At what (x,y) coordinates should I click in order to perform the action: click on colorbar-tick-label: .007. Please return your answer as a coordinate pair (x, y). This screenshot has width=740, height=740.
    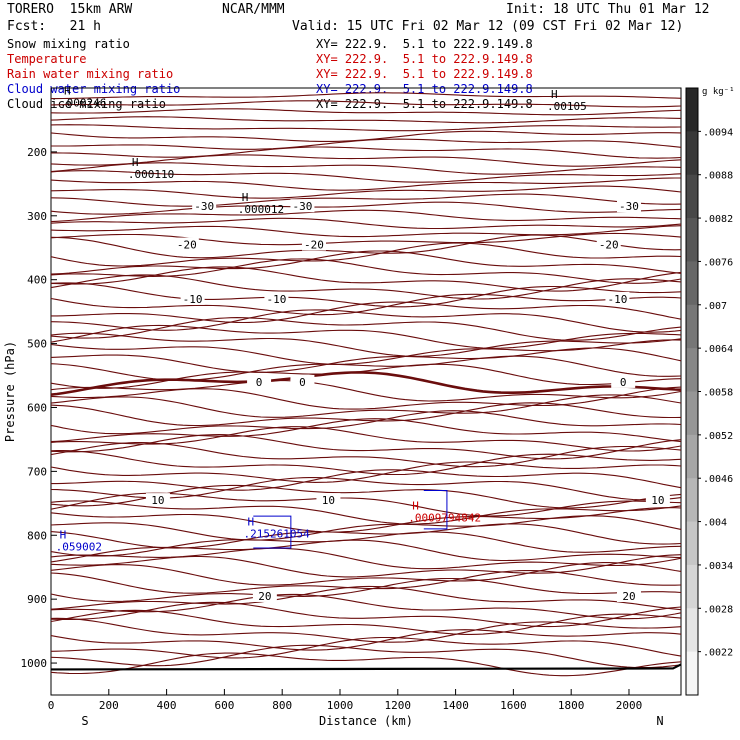
    Looking at the image, I should click on (715, 306).